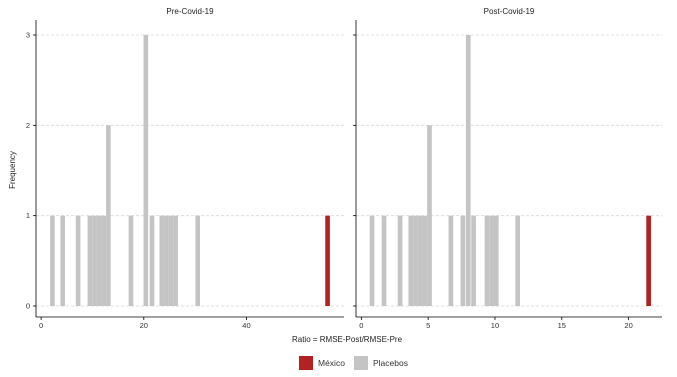 The image size is (677, 377). Describe the element at coordinates (190, 11) in the screenshot. I see `panel-title: Pre-Covid-19` at that location.